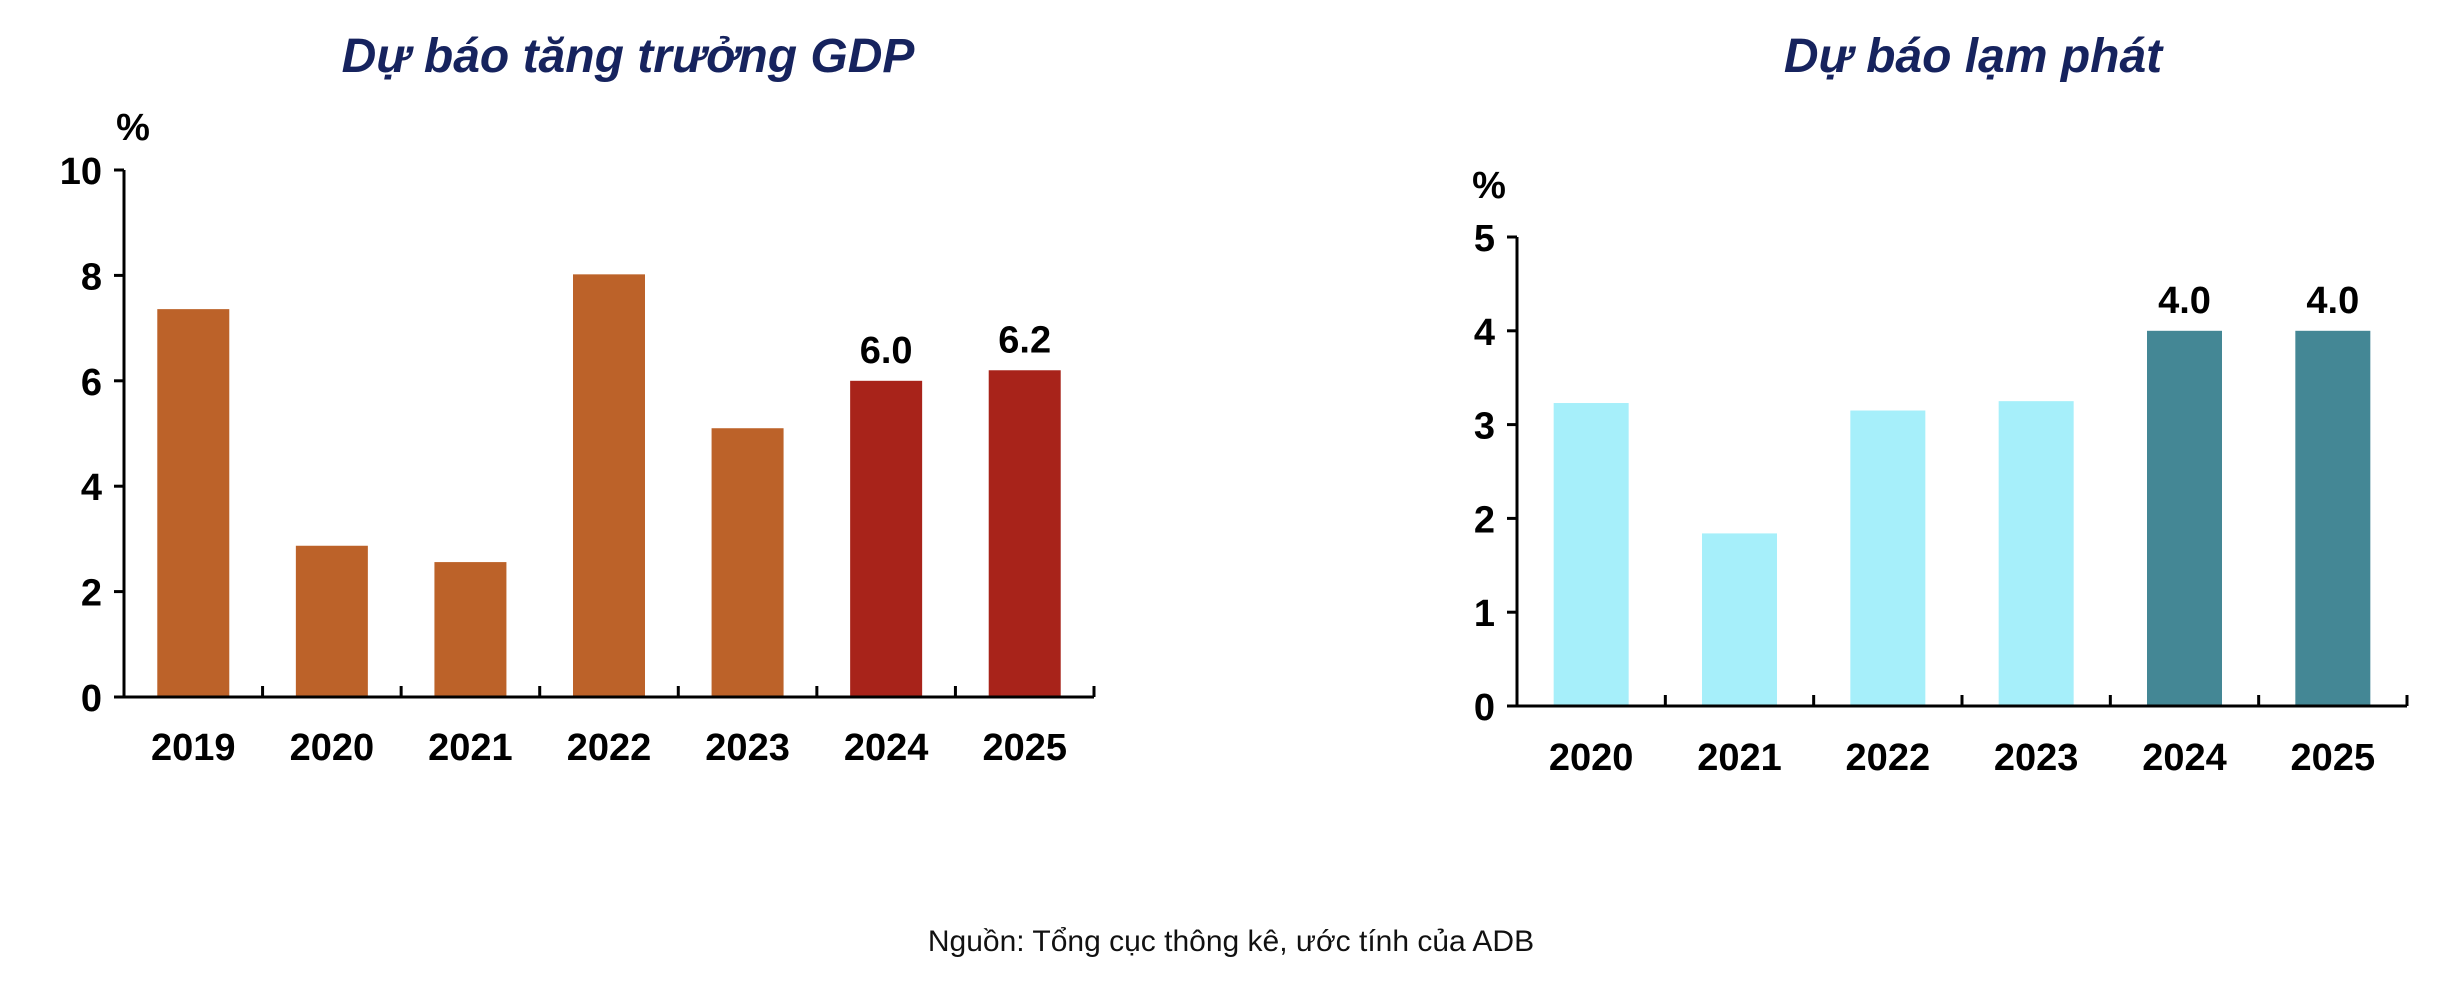 This screenshot has width=2462, height=986. Describe the element at coordinates (81, 172) in the screenshot. I see `y-tick-label: 10` at that location.